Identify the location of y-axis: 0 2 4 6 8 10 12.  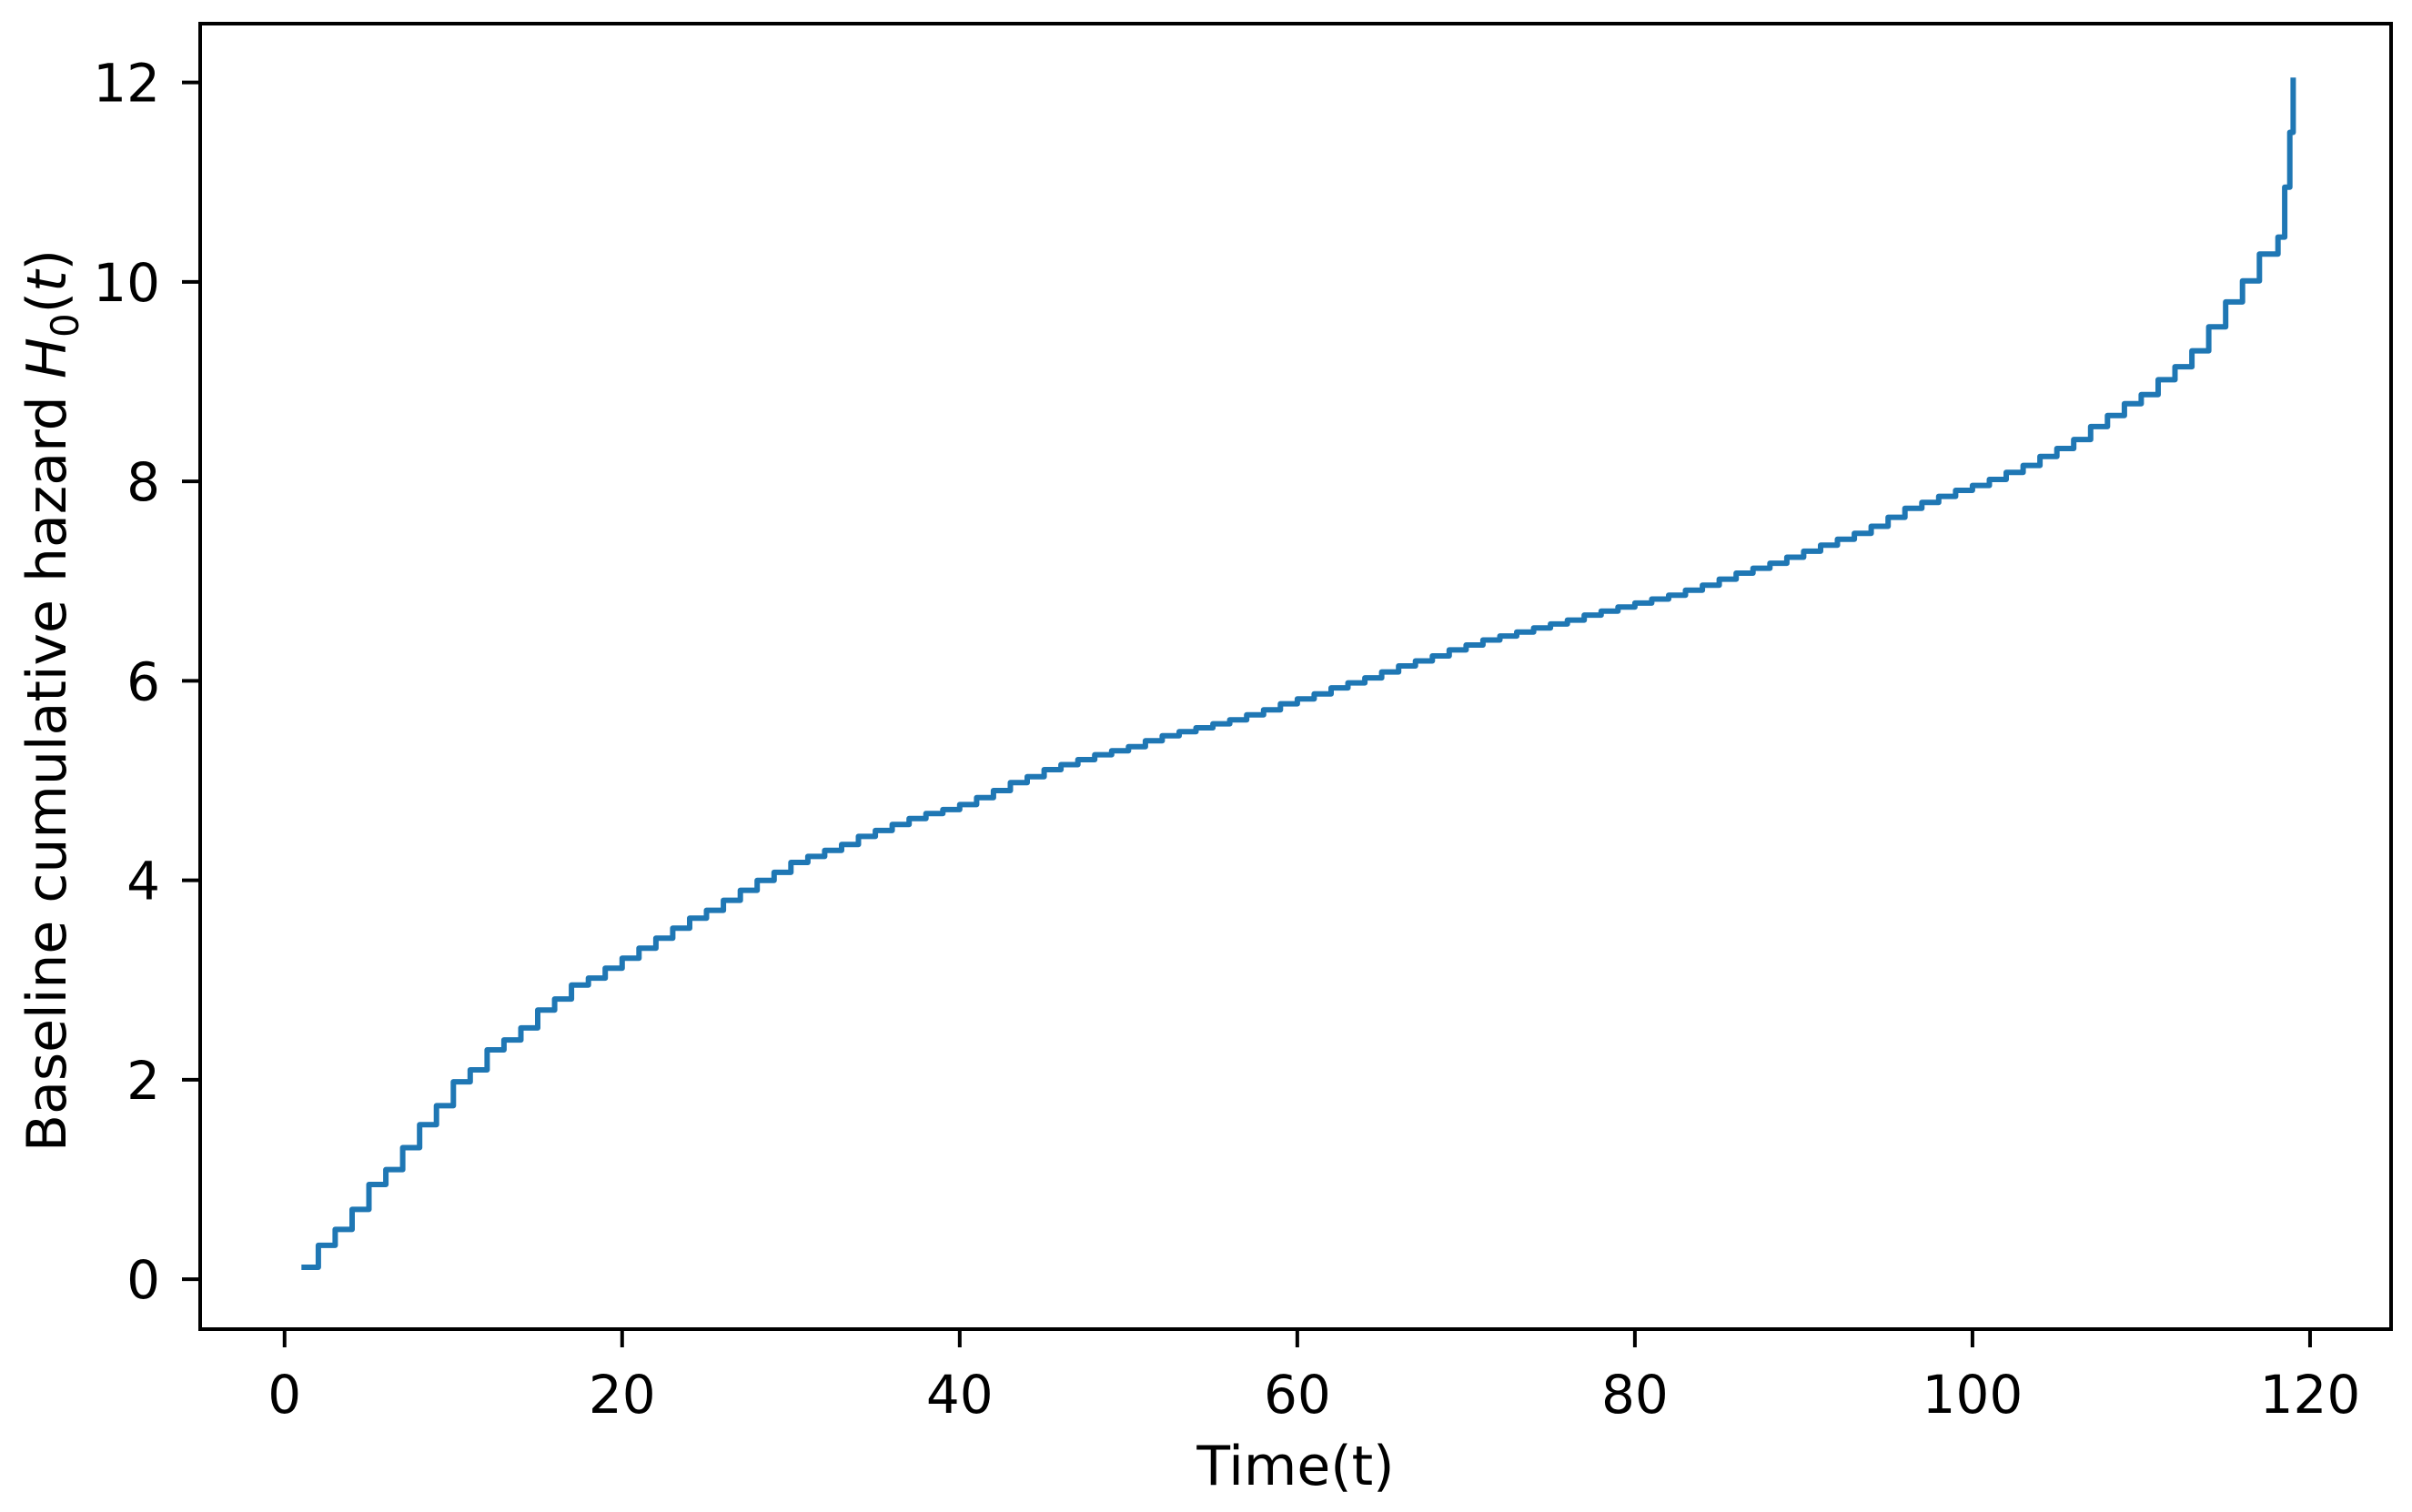
(146, 682).